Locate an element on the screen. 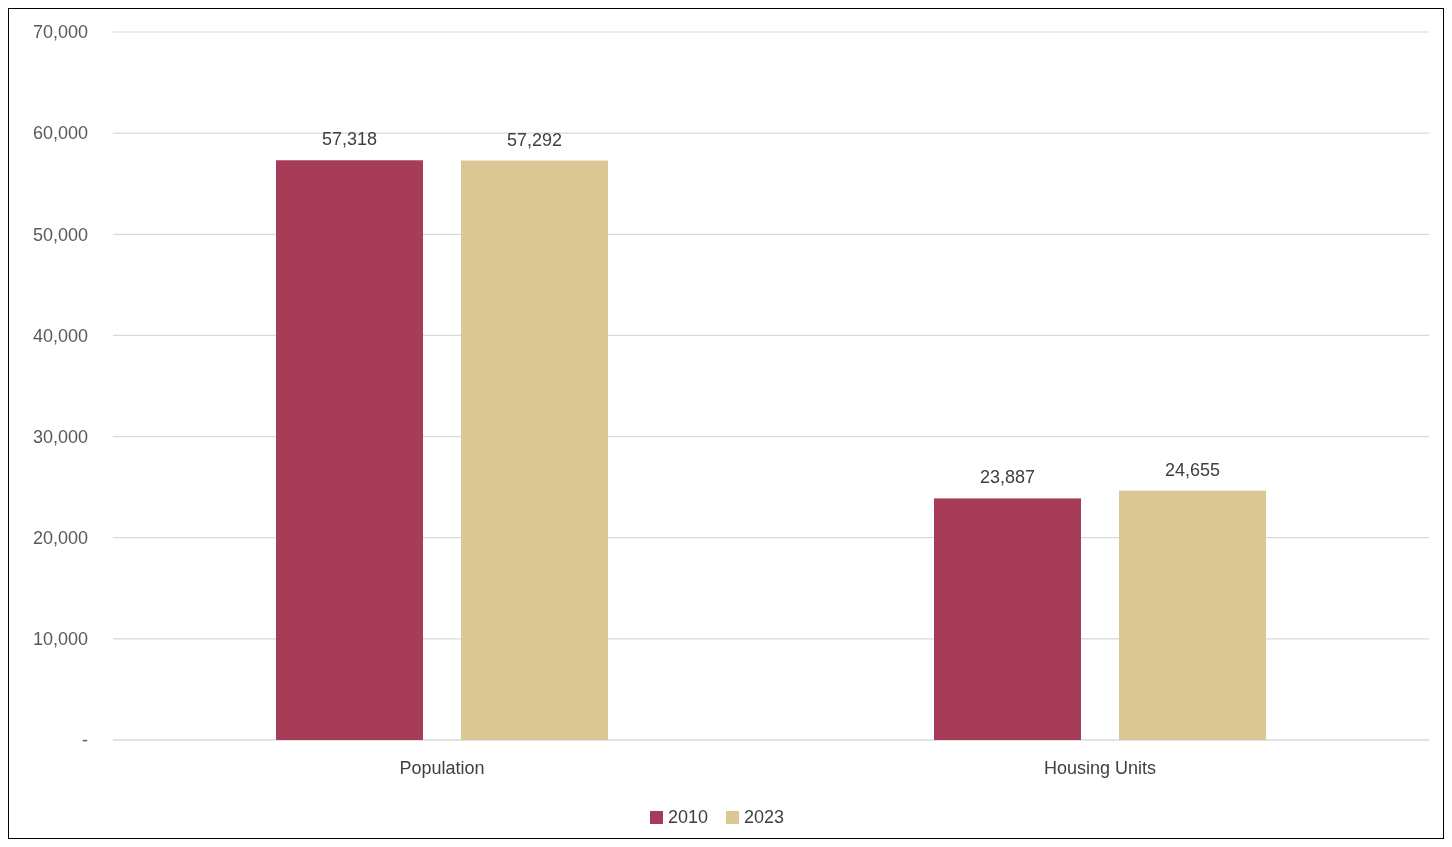  data-label: 23,887 is located at coordinates (1007, 477).